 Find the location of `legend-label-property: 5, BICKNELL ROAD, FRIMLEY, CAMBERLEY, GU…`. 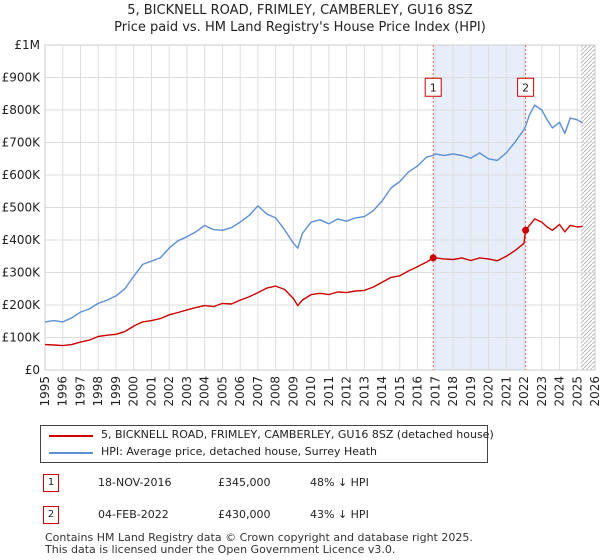

legend-label-property: 5, BICKNELL ROAD, FRIMLEY, CAMBERLEY, GU… is located at coordinates (297, 434).